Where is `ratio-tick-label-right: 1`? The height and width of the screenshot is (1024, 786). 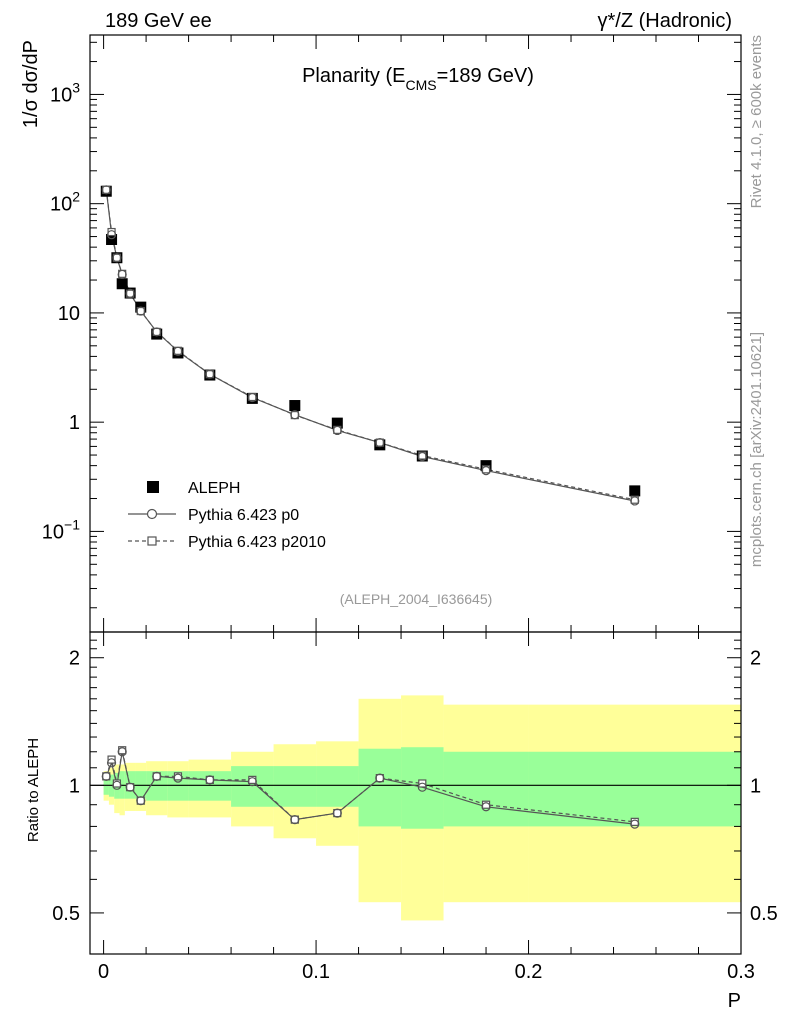 ratio-tick-label-right: 1 is located at coordinates (755, 786).